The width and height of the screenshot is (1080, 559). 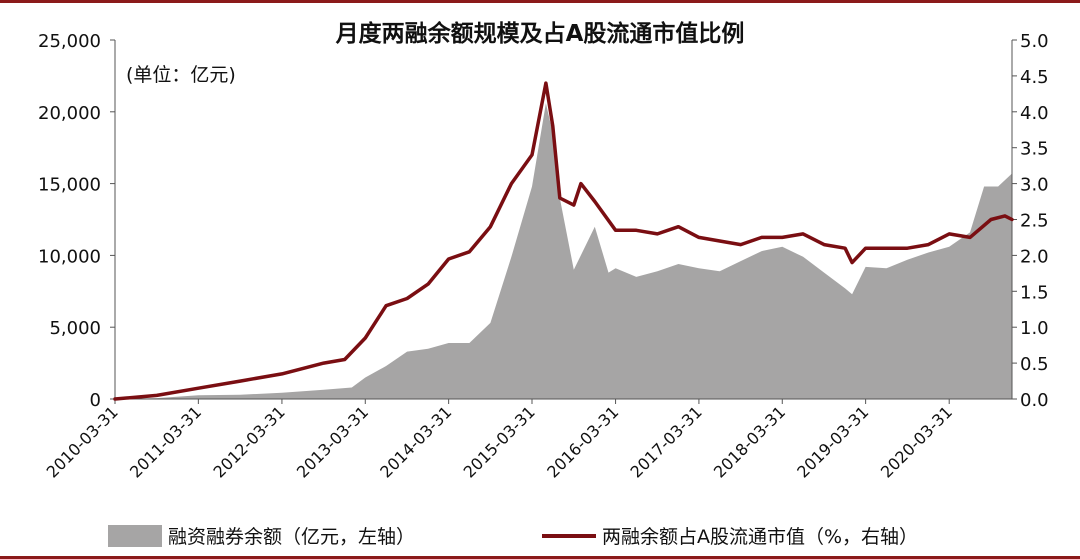 I want to click on right-tick-label: 3.0, so click(x=1034, y=185).